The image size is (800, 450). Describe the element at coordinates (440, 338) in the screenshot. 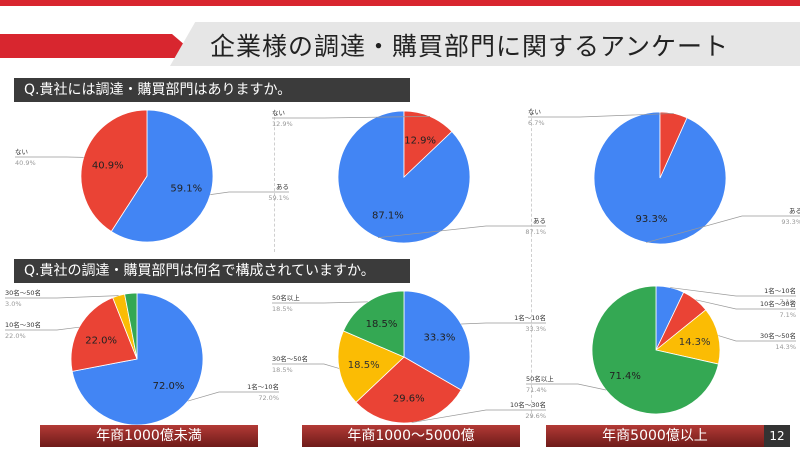

I see `slice-percent-label: 33.3%` at that location.